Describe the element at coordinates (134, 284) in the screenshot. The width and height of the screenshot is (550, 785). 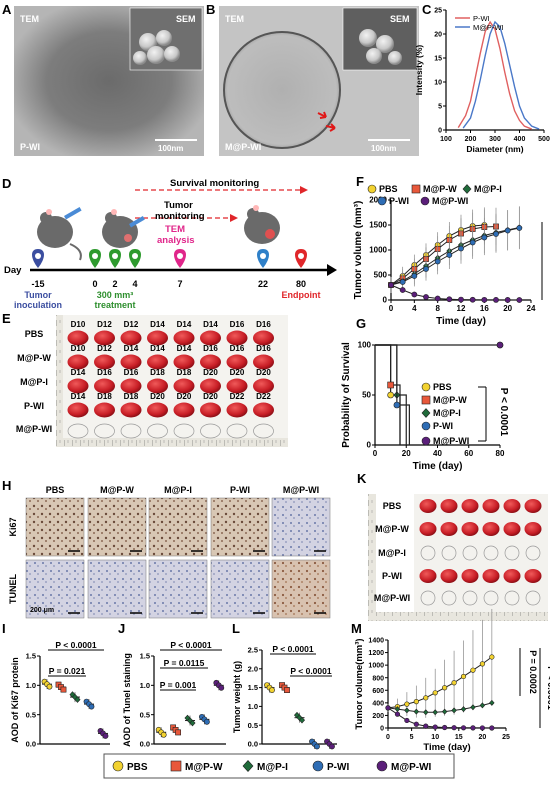
I see `day-4: 4` at that location.